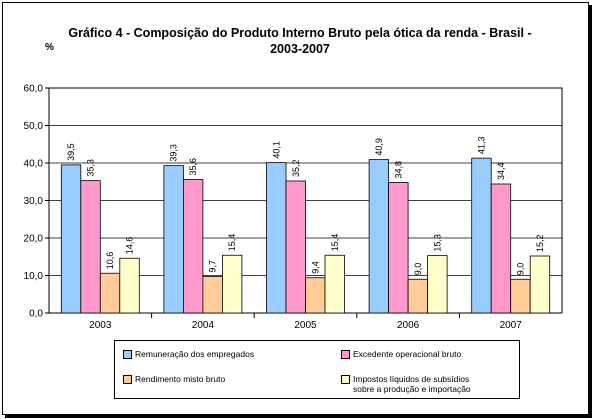 The image size is (593, 419). Describe the element at coordinates (213, 266) in the screenshot. I see `data-label: 9,7` at that location.